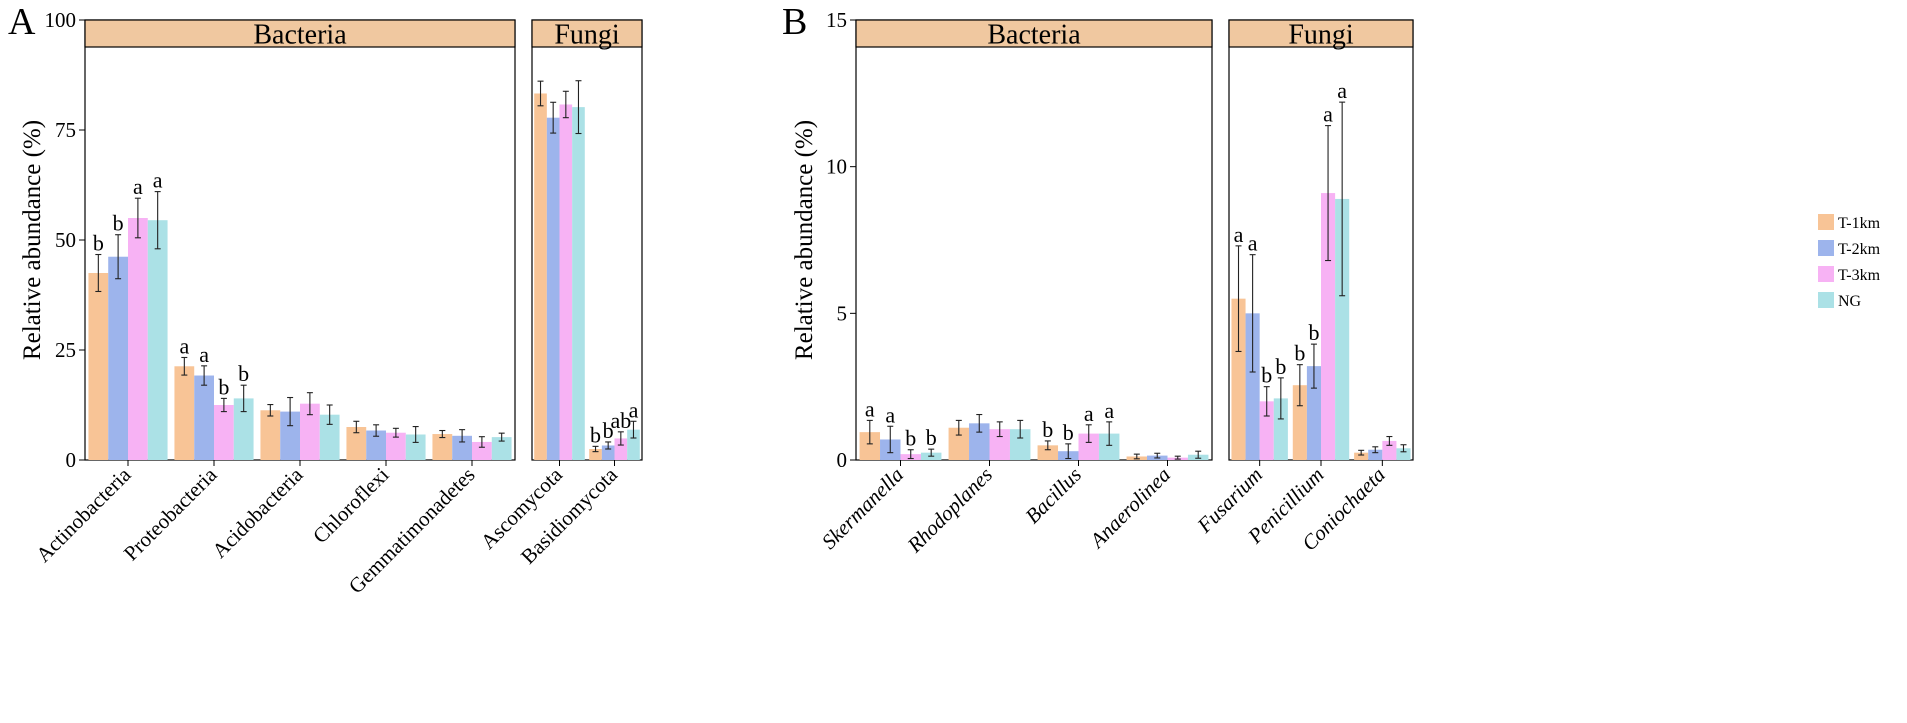 The height and width of the screenshot is (723, 1907). What do you see at coordinates (65, 350) in the screenshot?
I see `y-tick-label: 25` at bounding box center [65, 350].